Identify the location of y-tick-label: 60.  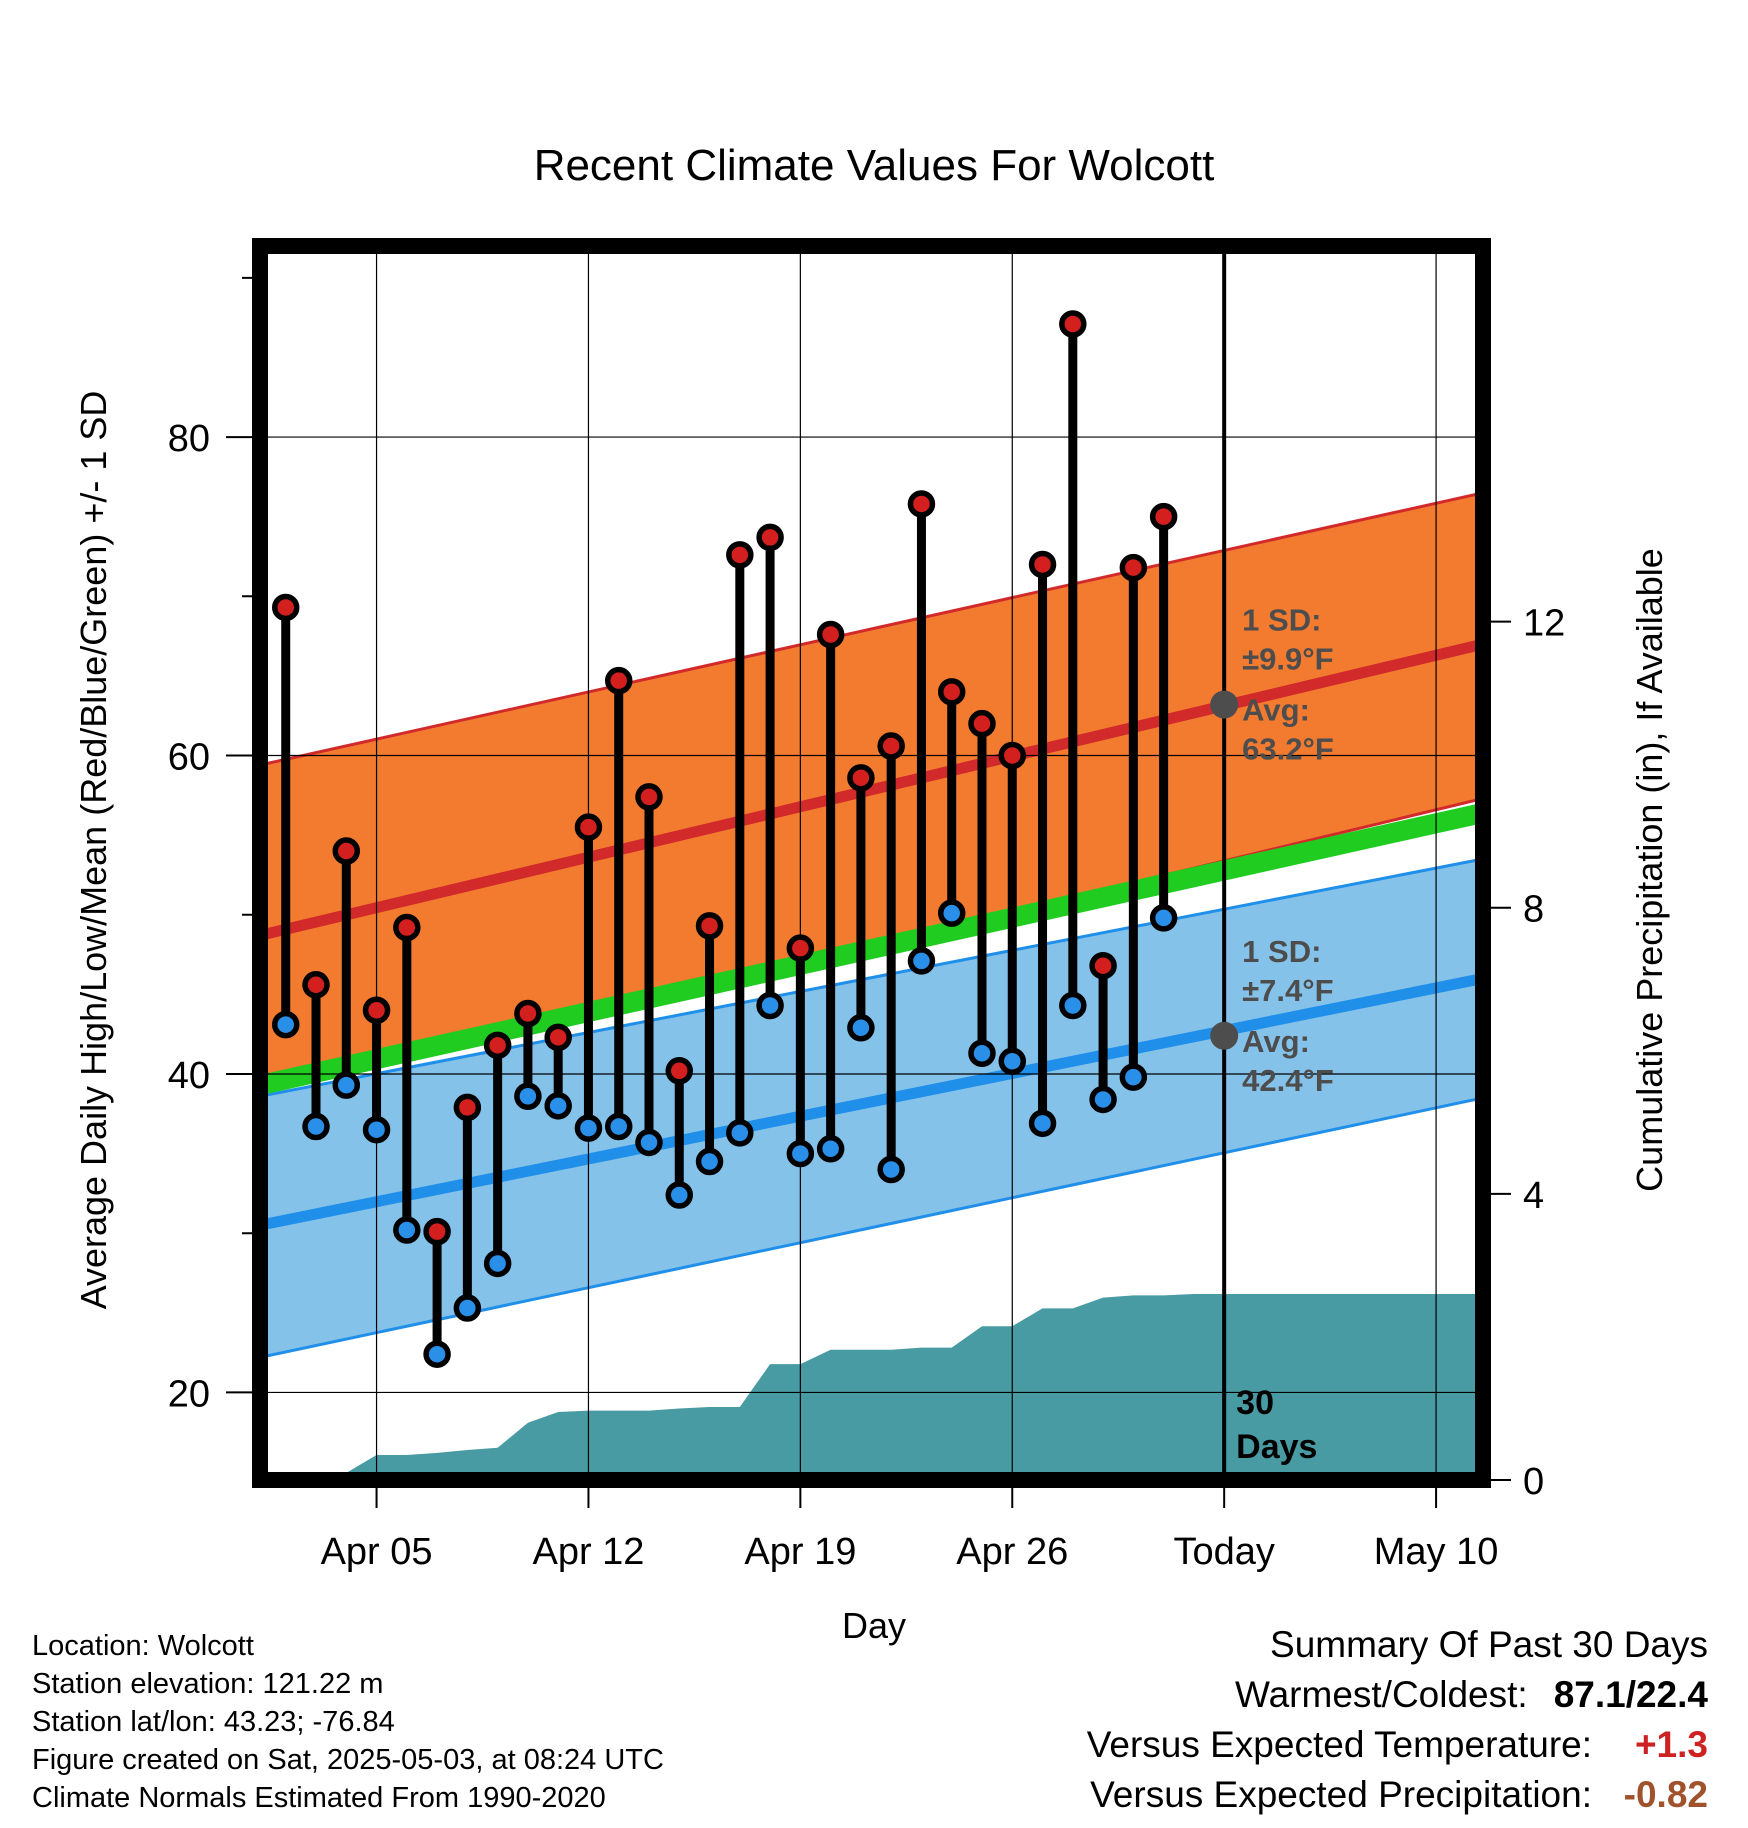
(189, 758).